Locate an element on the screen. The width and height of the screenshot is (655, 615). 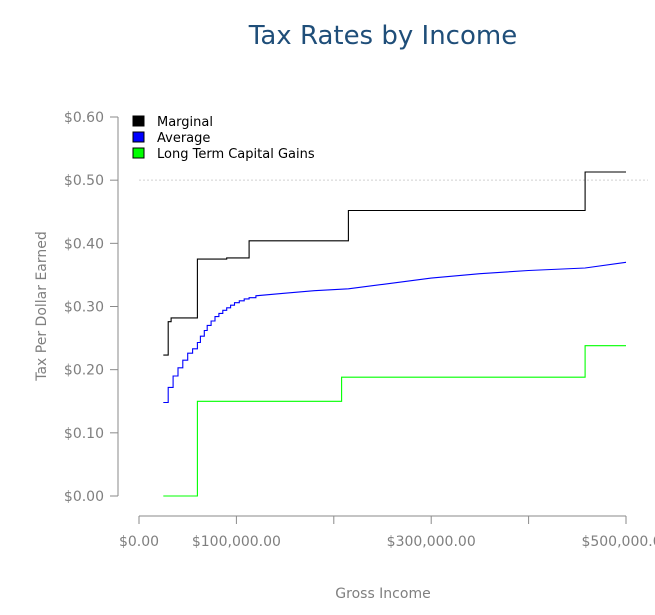
y-tick-label: $0.20 is located at coordinates (84, 371).